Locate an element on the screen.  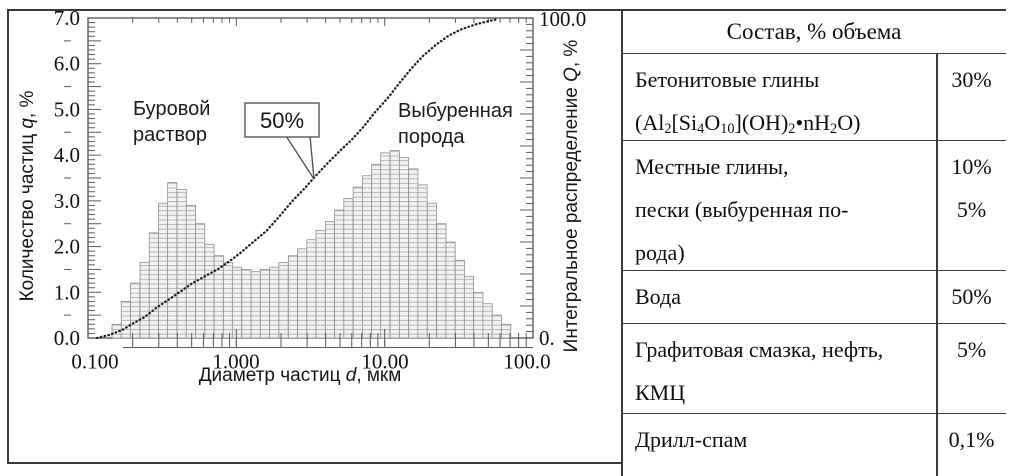
formula-text: [Si is located at coordinates (684, 122).